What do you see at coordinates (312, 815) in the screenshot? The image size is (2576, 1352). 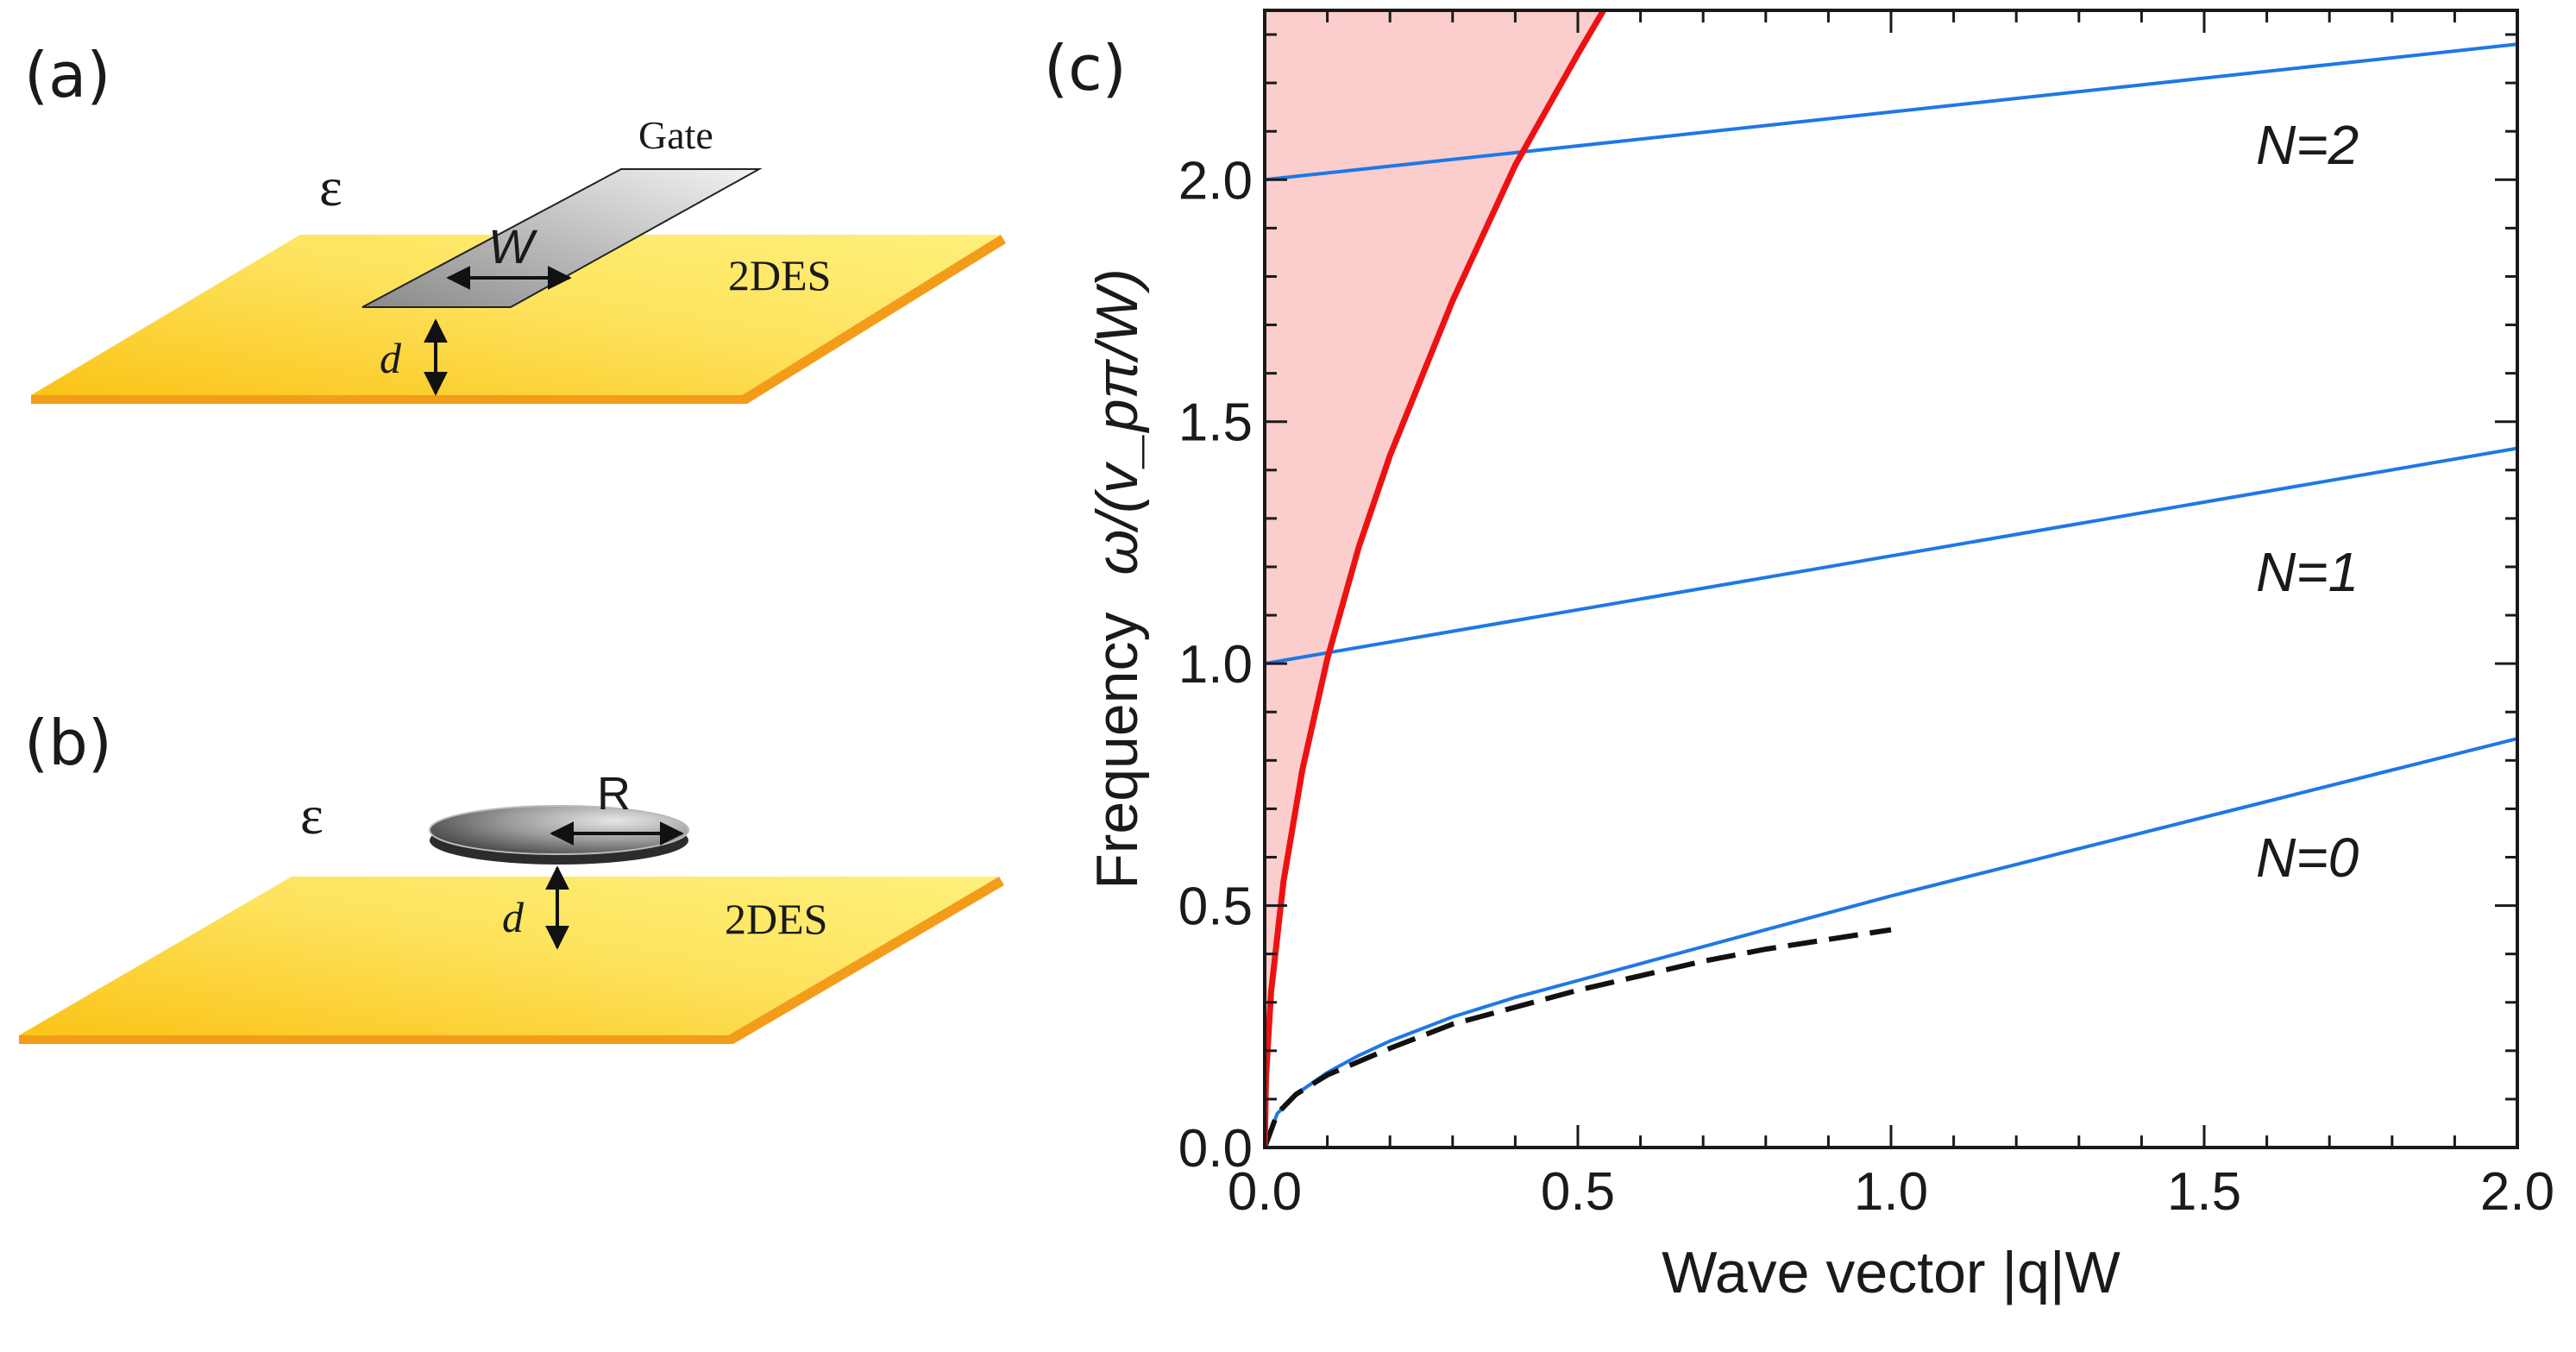 I see `panel-b-epsilon: ε` at bounding box center [312, 815].